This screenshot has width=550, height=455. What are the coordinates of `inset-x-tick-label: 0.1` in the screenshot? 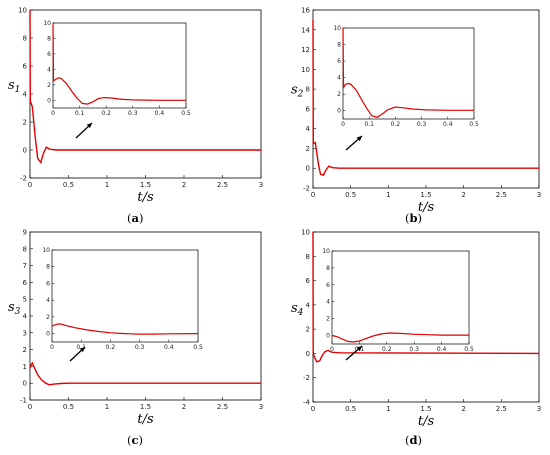 It's located at (369, 124).